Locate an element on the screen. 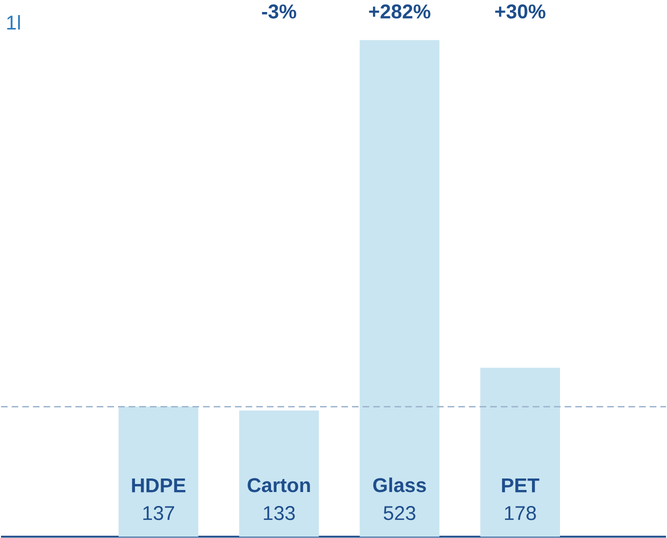 The image size is (667, 538). text: +282% is located at coordinates (399, 11).